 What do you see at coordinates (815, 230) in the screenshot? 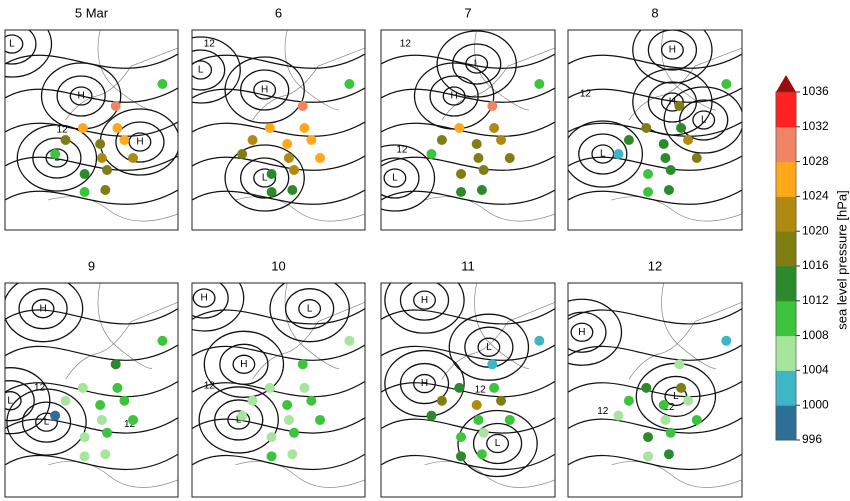
I see `colorbar-tick-label: 1020` at bounding box center [815, 230].